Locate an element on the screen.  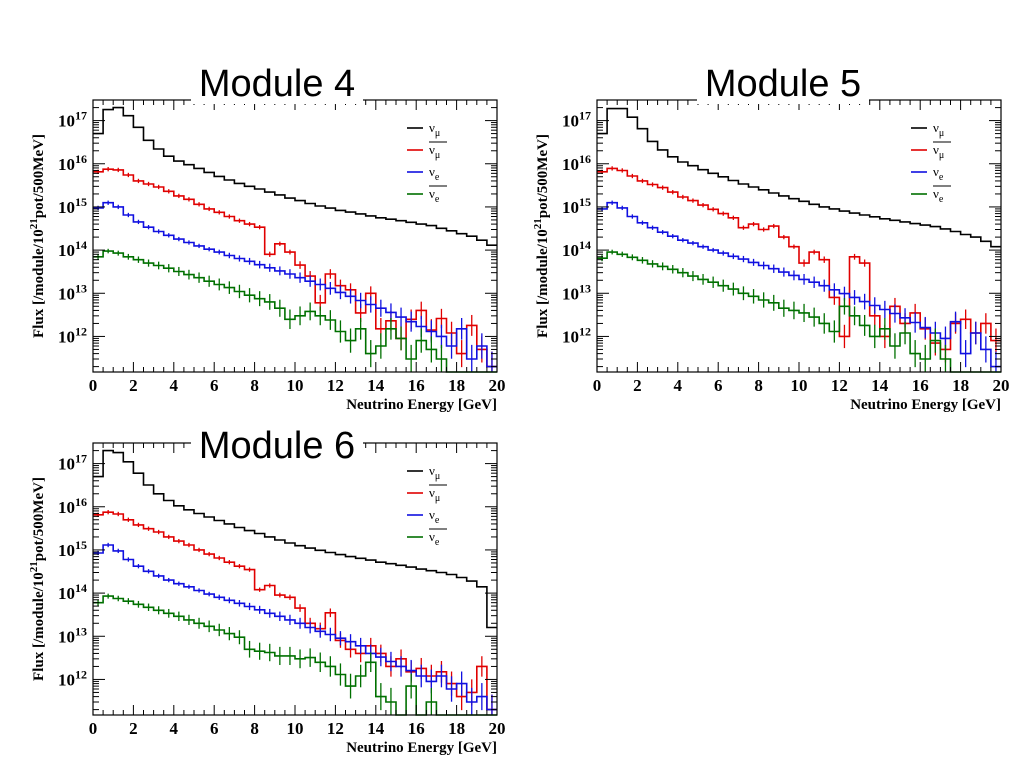
chart-title: Module 4 is located at coordinates (277, 84).